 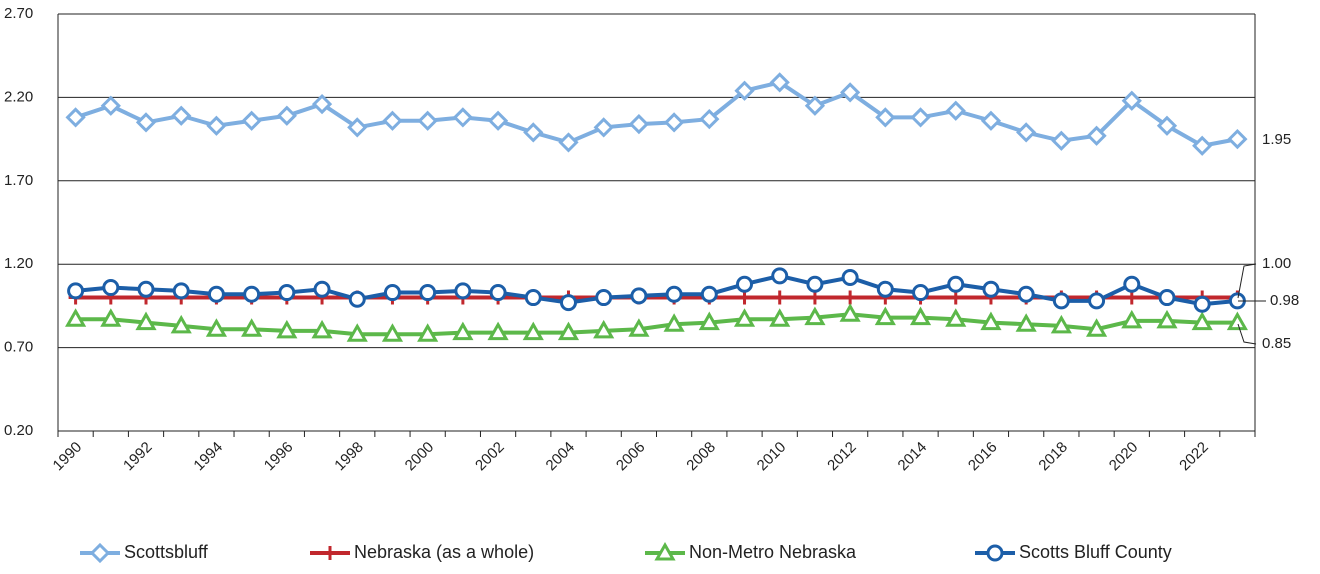 I want to click on x-tick-label: 2018, so click(x=1053, y=457).